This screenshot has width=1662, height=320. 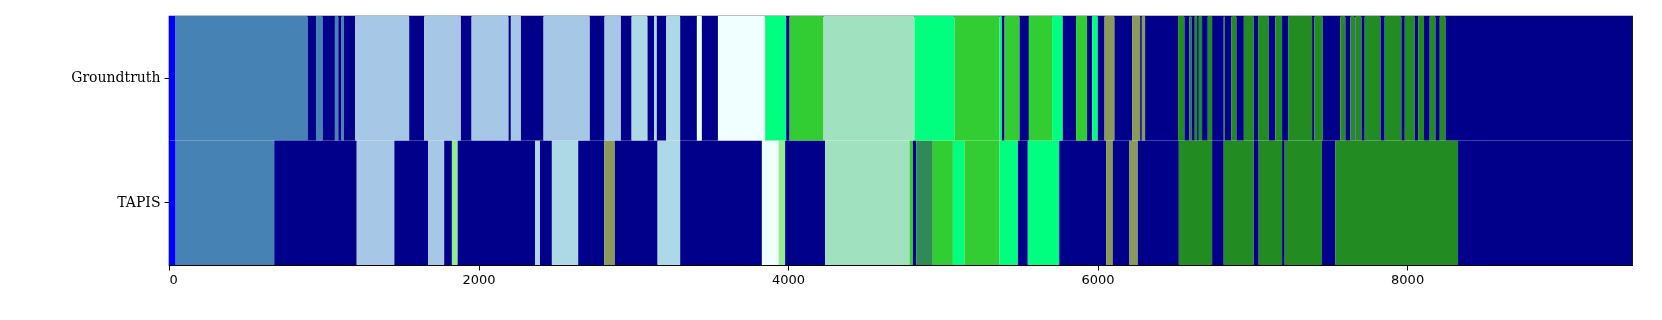 What do you see at coordinates (479, 279) in the screenshot?
I see `x-tick-label: 2000` at bounding box center [479, 279].